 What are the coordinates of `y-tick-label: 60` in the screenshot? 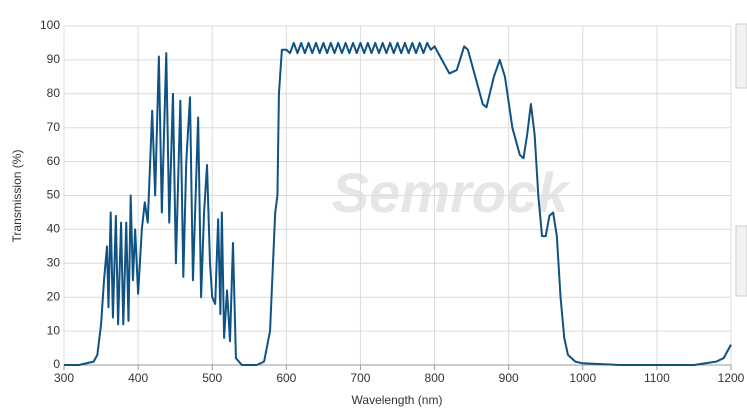 It's located at (54, 161).